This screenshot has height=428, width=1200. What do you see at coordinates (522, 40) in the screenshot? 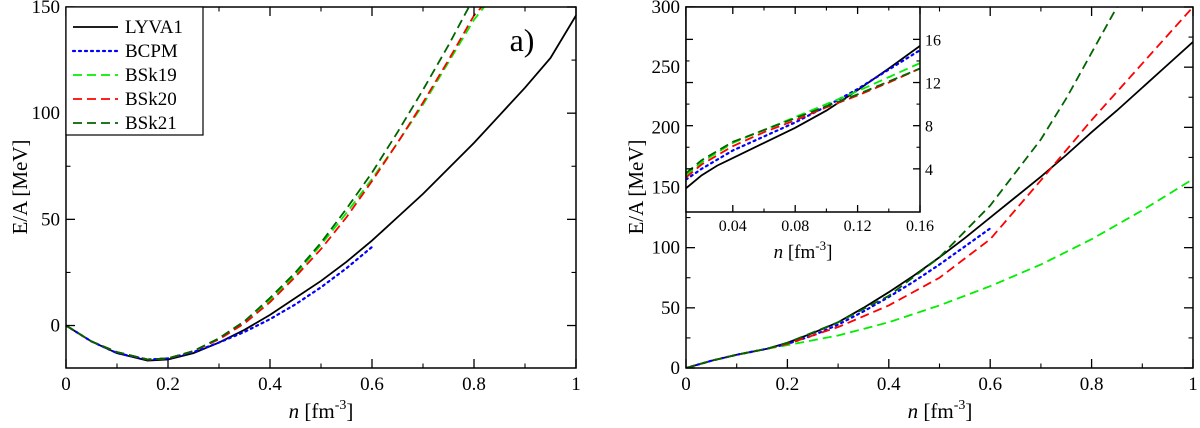
I see `panel-a-label: a)` at bounding box center [522, 40].